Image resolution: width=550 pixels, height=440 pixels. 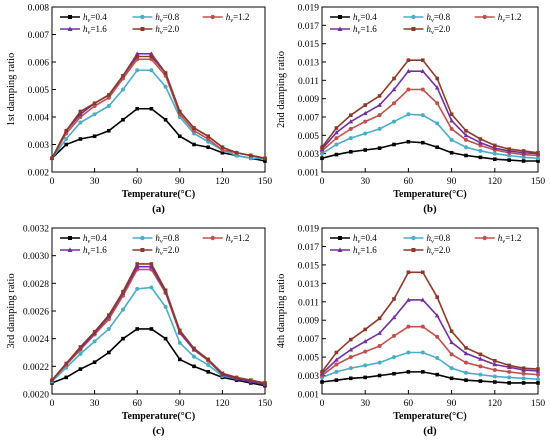 What do you see at coordinates (309, 266) in the screenshot?
I see `y-tick-label: 0.015` at bounding box center [309, 266].